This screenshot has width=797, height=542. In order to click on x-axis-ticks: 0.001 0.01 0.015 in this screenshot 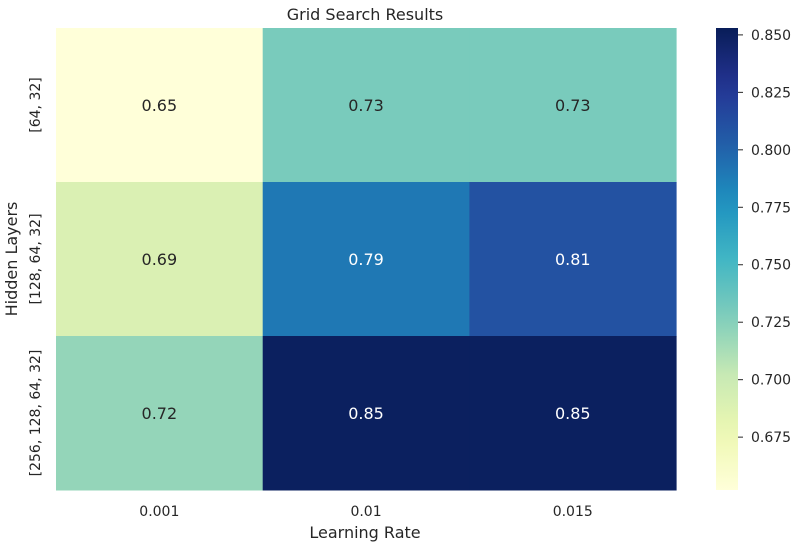, I will do `click(365, 512)`.